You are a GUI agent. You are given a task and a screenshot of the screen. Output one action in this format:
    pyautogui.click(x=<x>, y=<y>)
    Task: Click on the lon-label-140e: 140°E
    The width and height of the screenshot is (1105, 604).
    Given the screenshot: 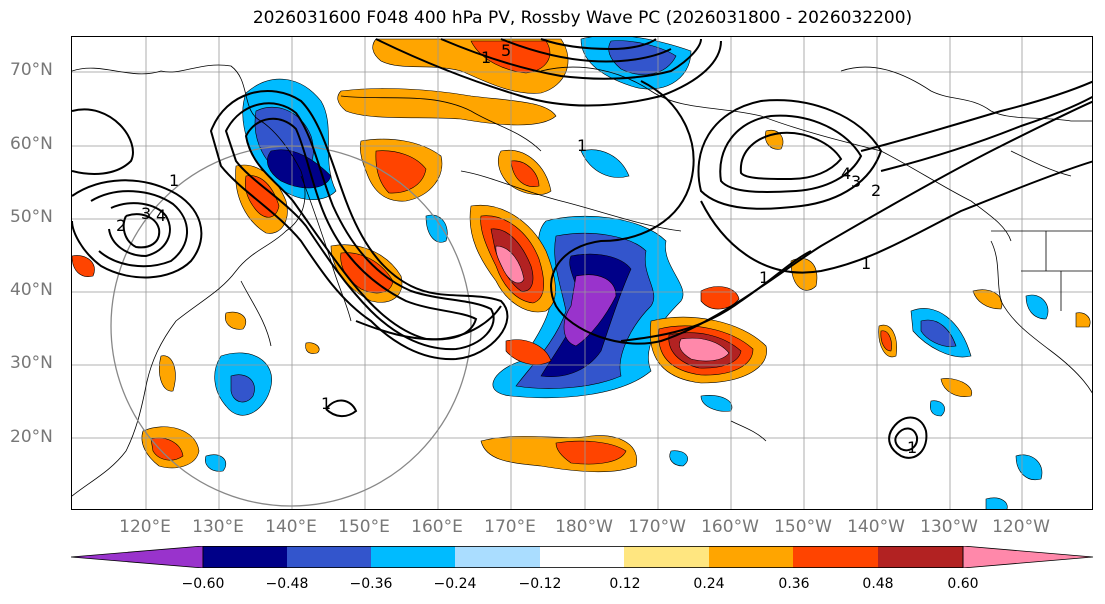 What is the action you would take?
    pyautogui.click(x=291, y=527)
    